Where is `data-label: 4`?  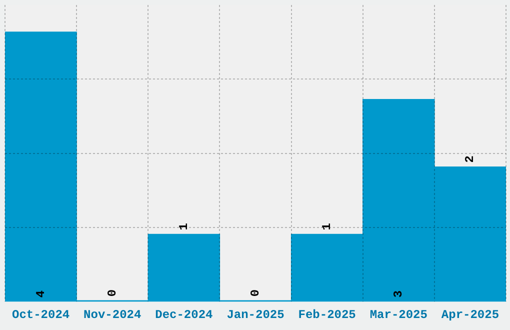
data-label: 4 is located at coordinates (41, 294).